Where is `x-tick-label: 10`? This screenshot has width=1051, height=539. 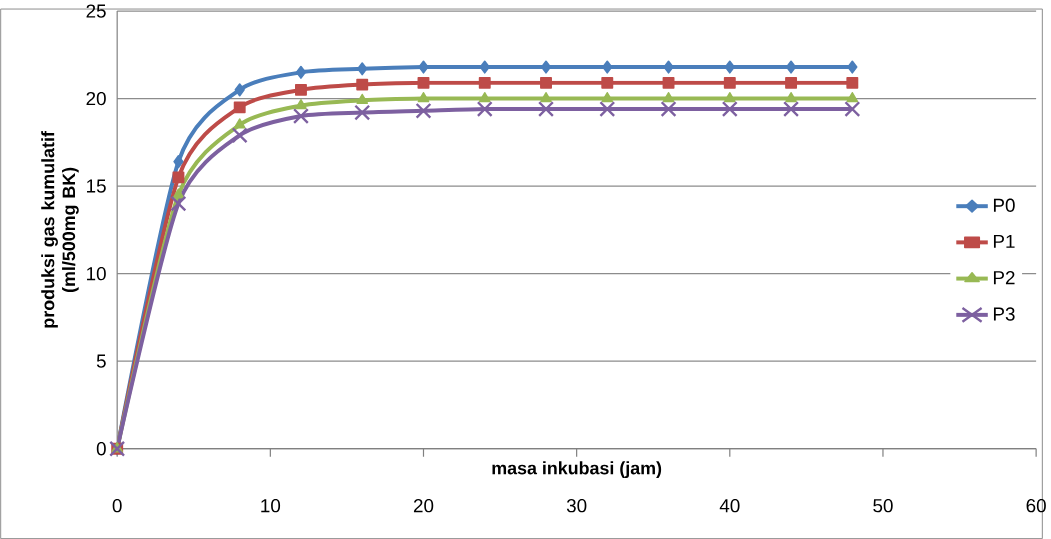
x-tick-label: 10 is located at coordinates (271, 505).